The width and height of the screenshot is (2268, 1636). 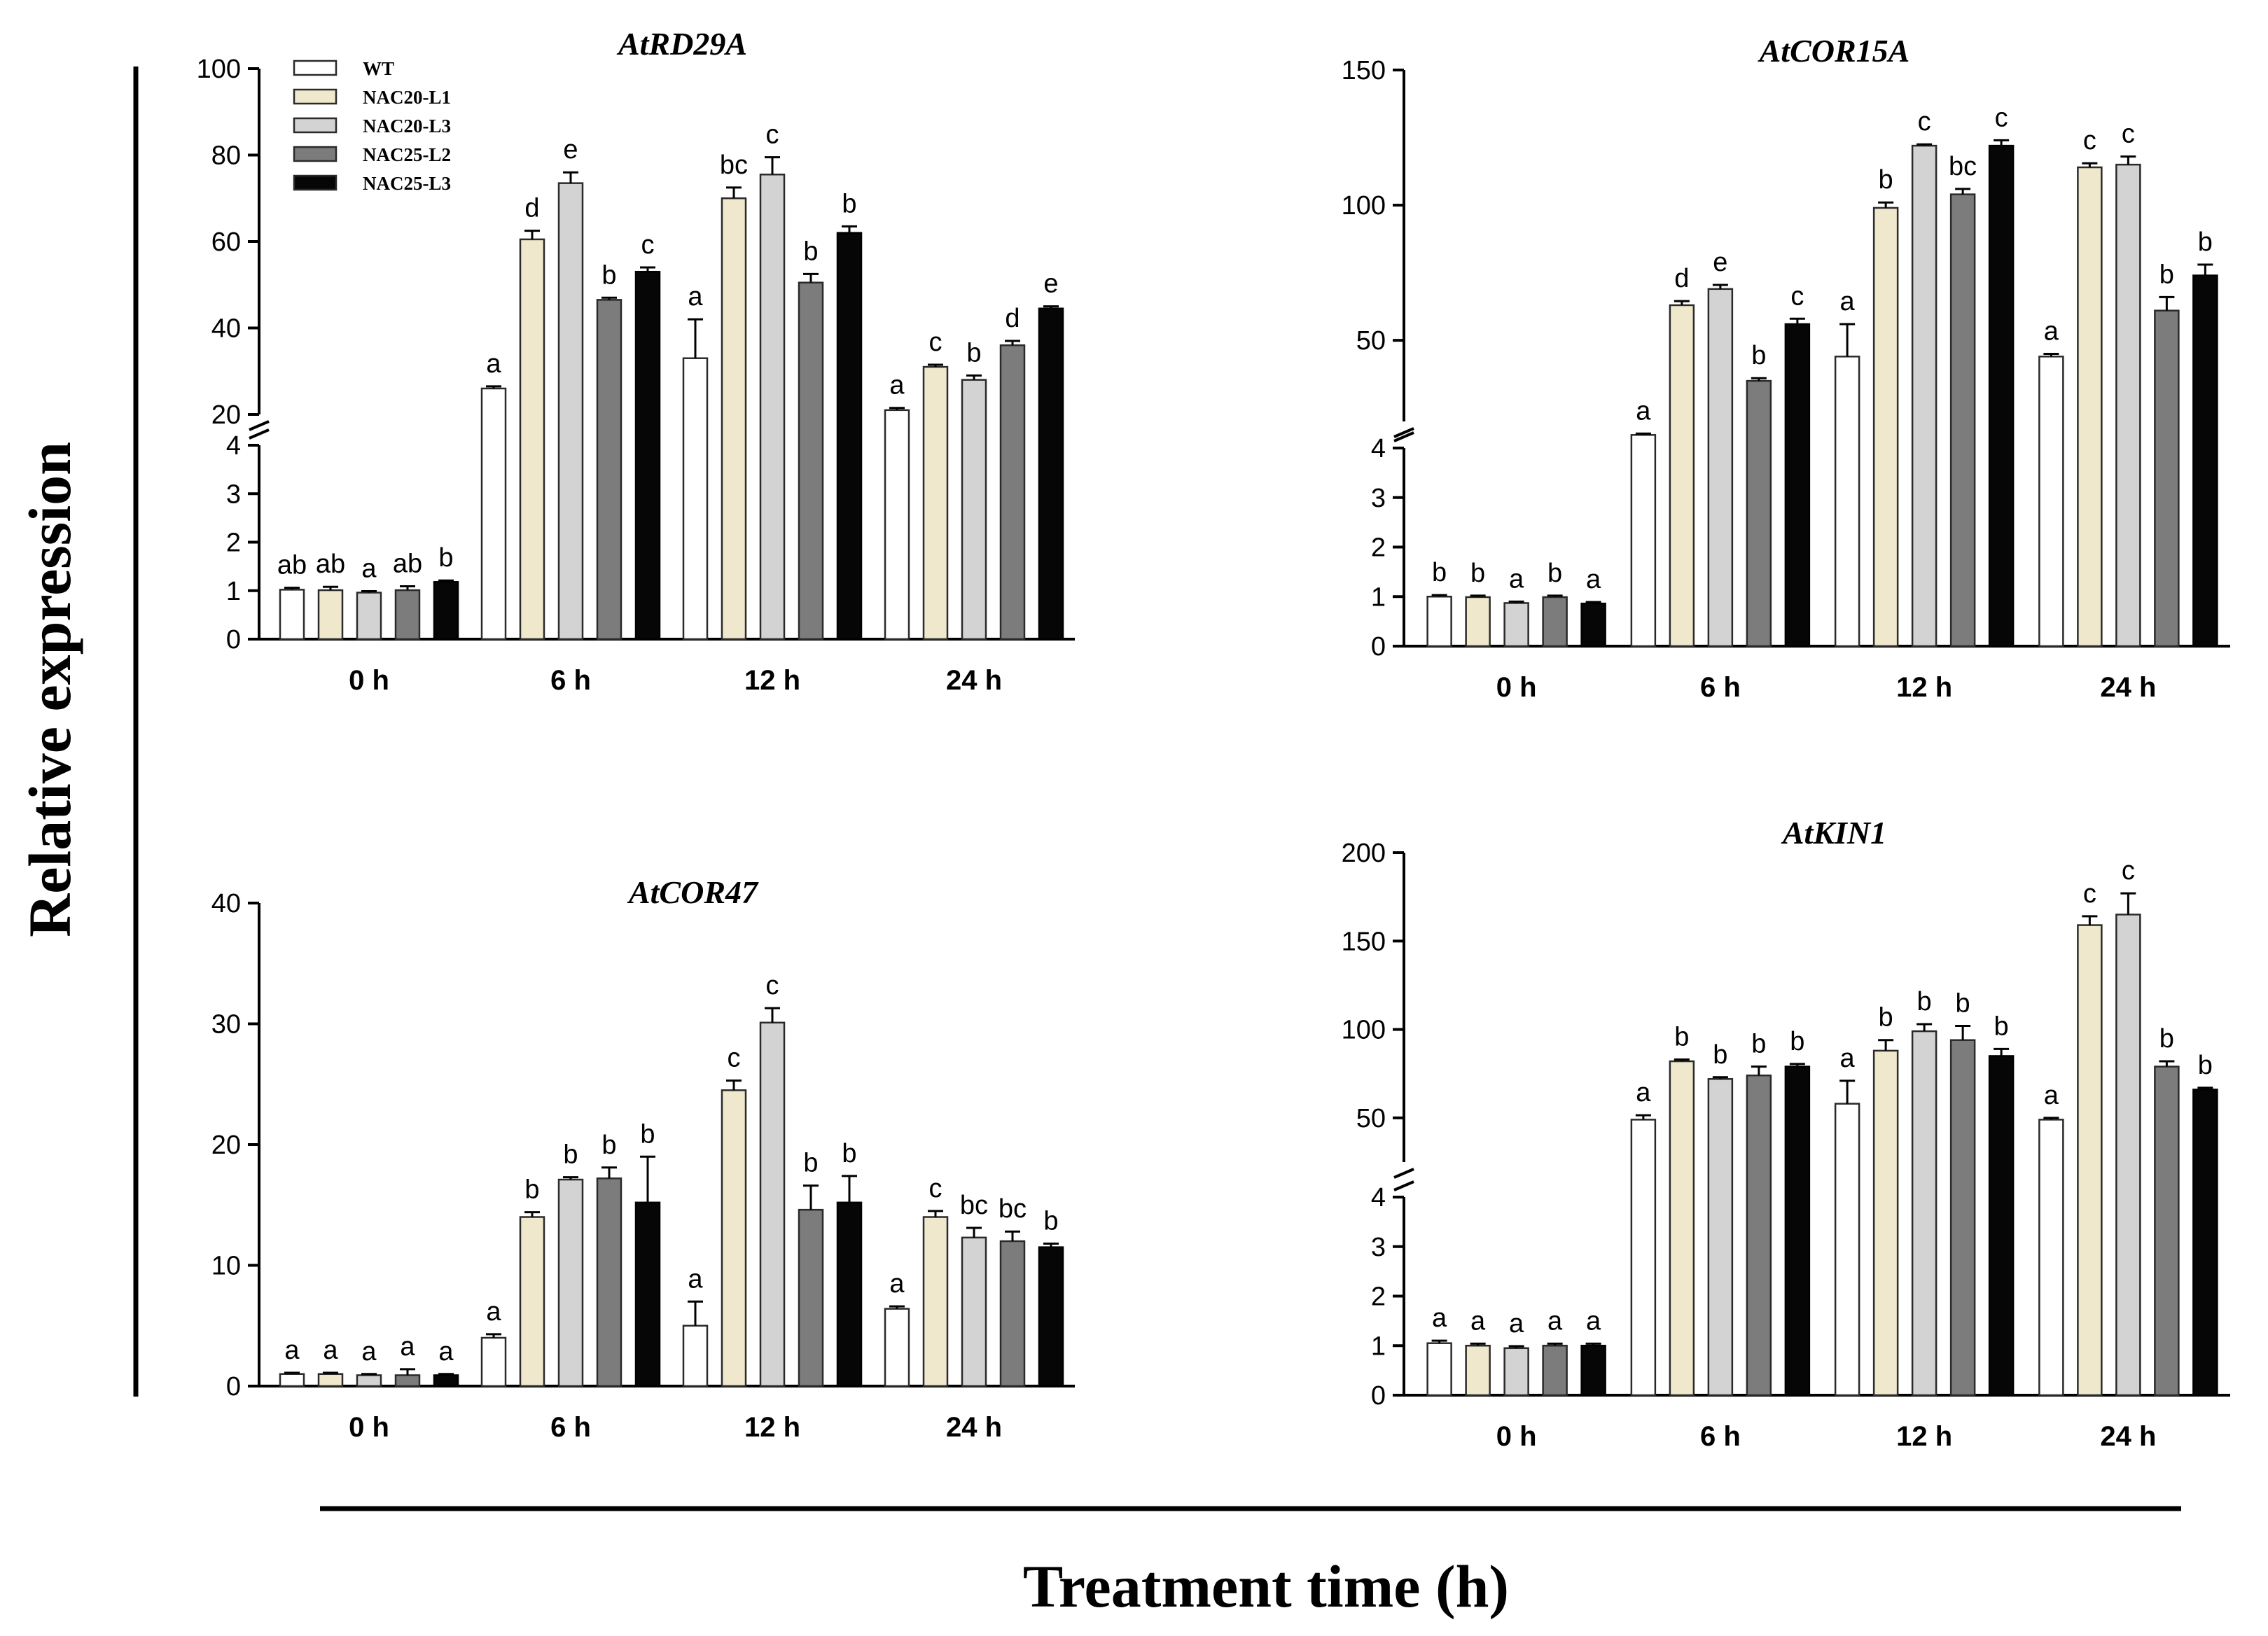 I want to click on atrd29a-ytick-label-upper-100: 100, so click(x=219, y=69).